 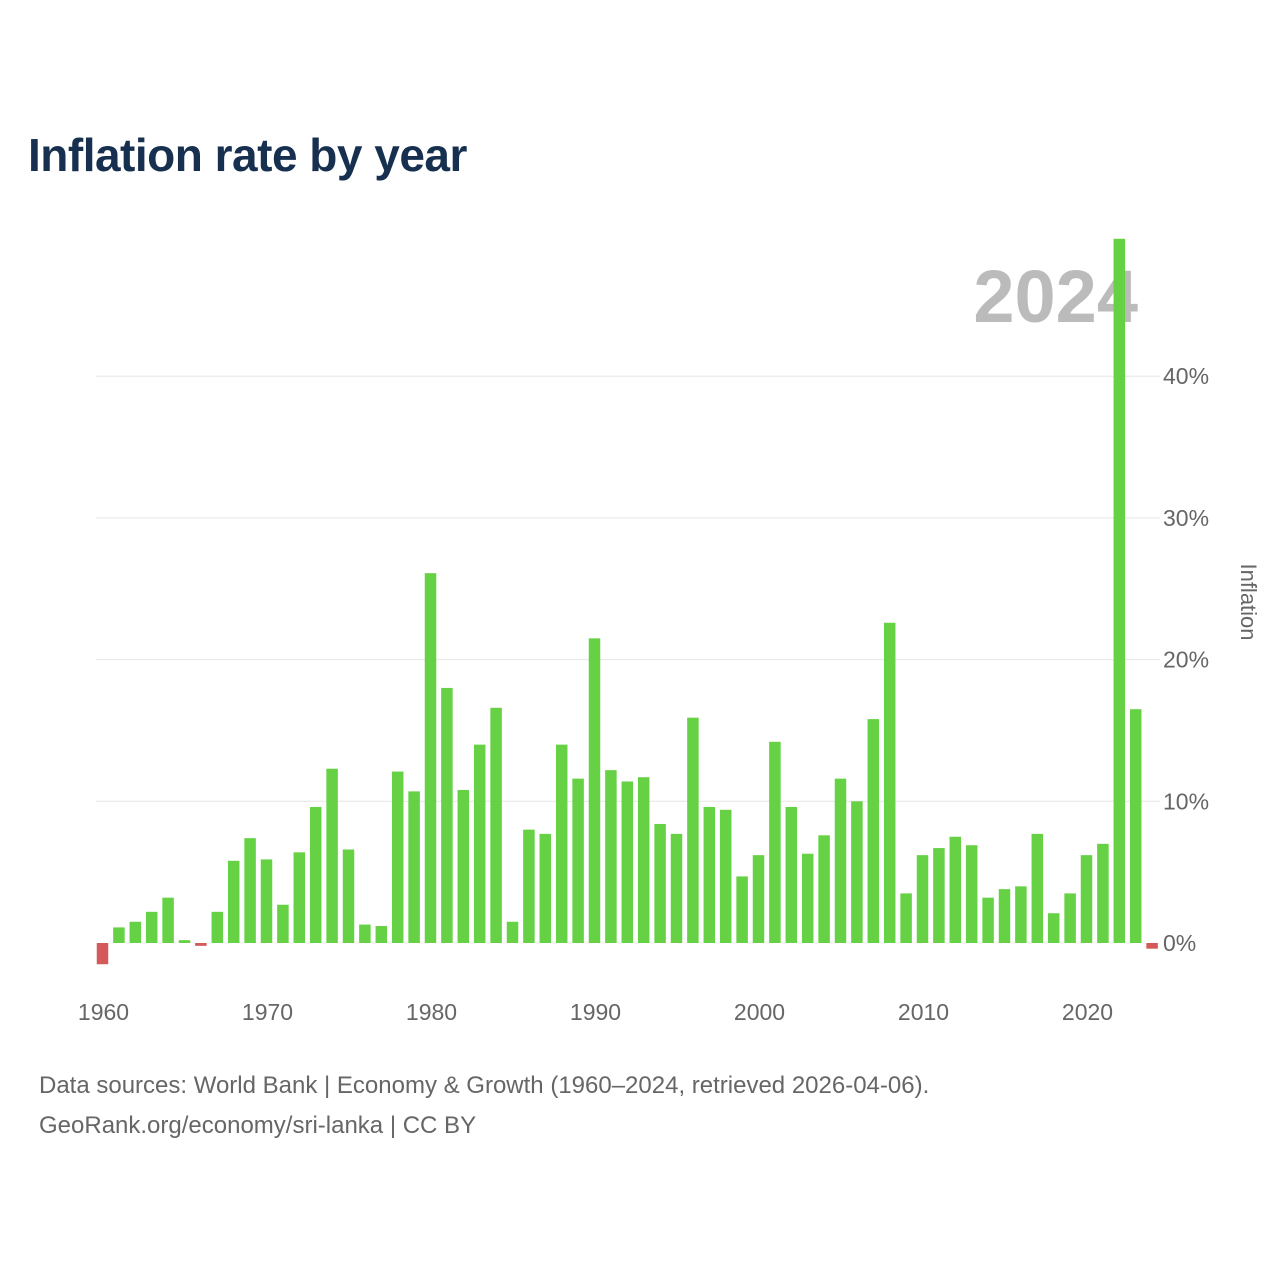 I want to click on x-tick-label: 1990, so click(x=595, y=1012).